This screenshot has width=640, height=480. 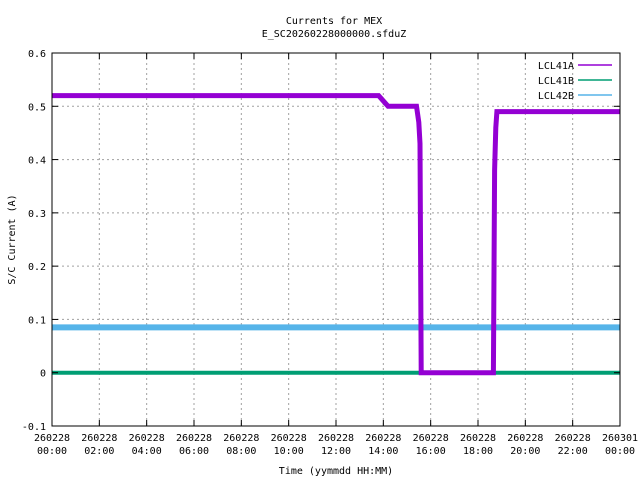 I want to click on chart-subtitle: E_SC20260228000000.sfduZ, so click(x=334, y=34).